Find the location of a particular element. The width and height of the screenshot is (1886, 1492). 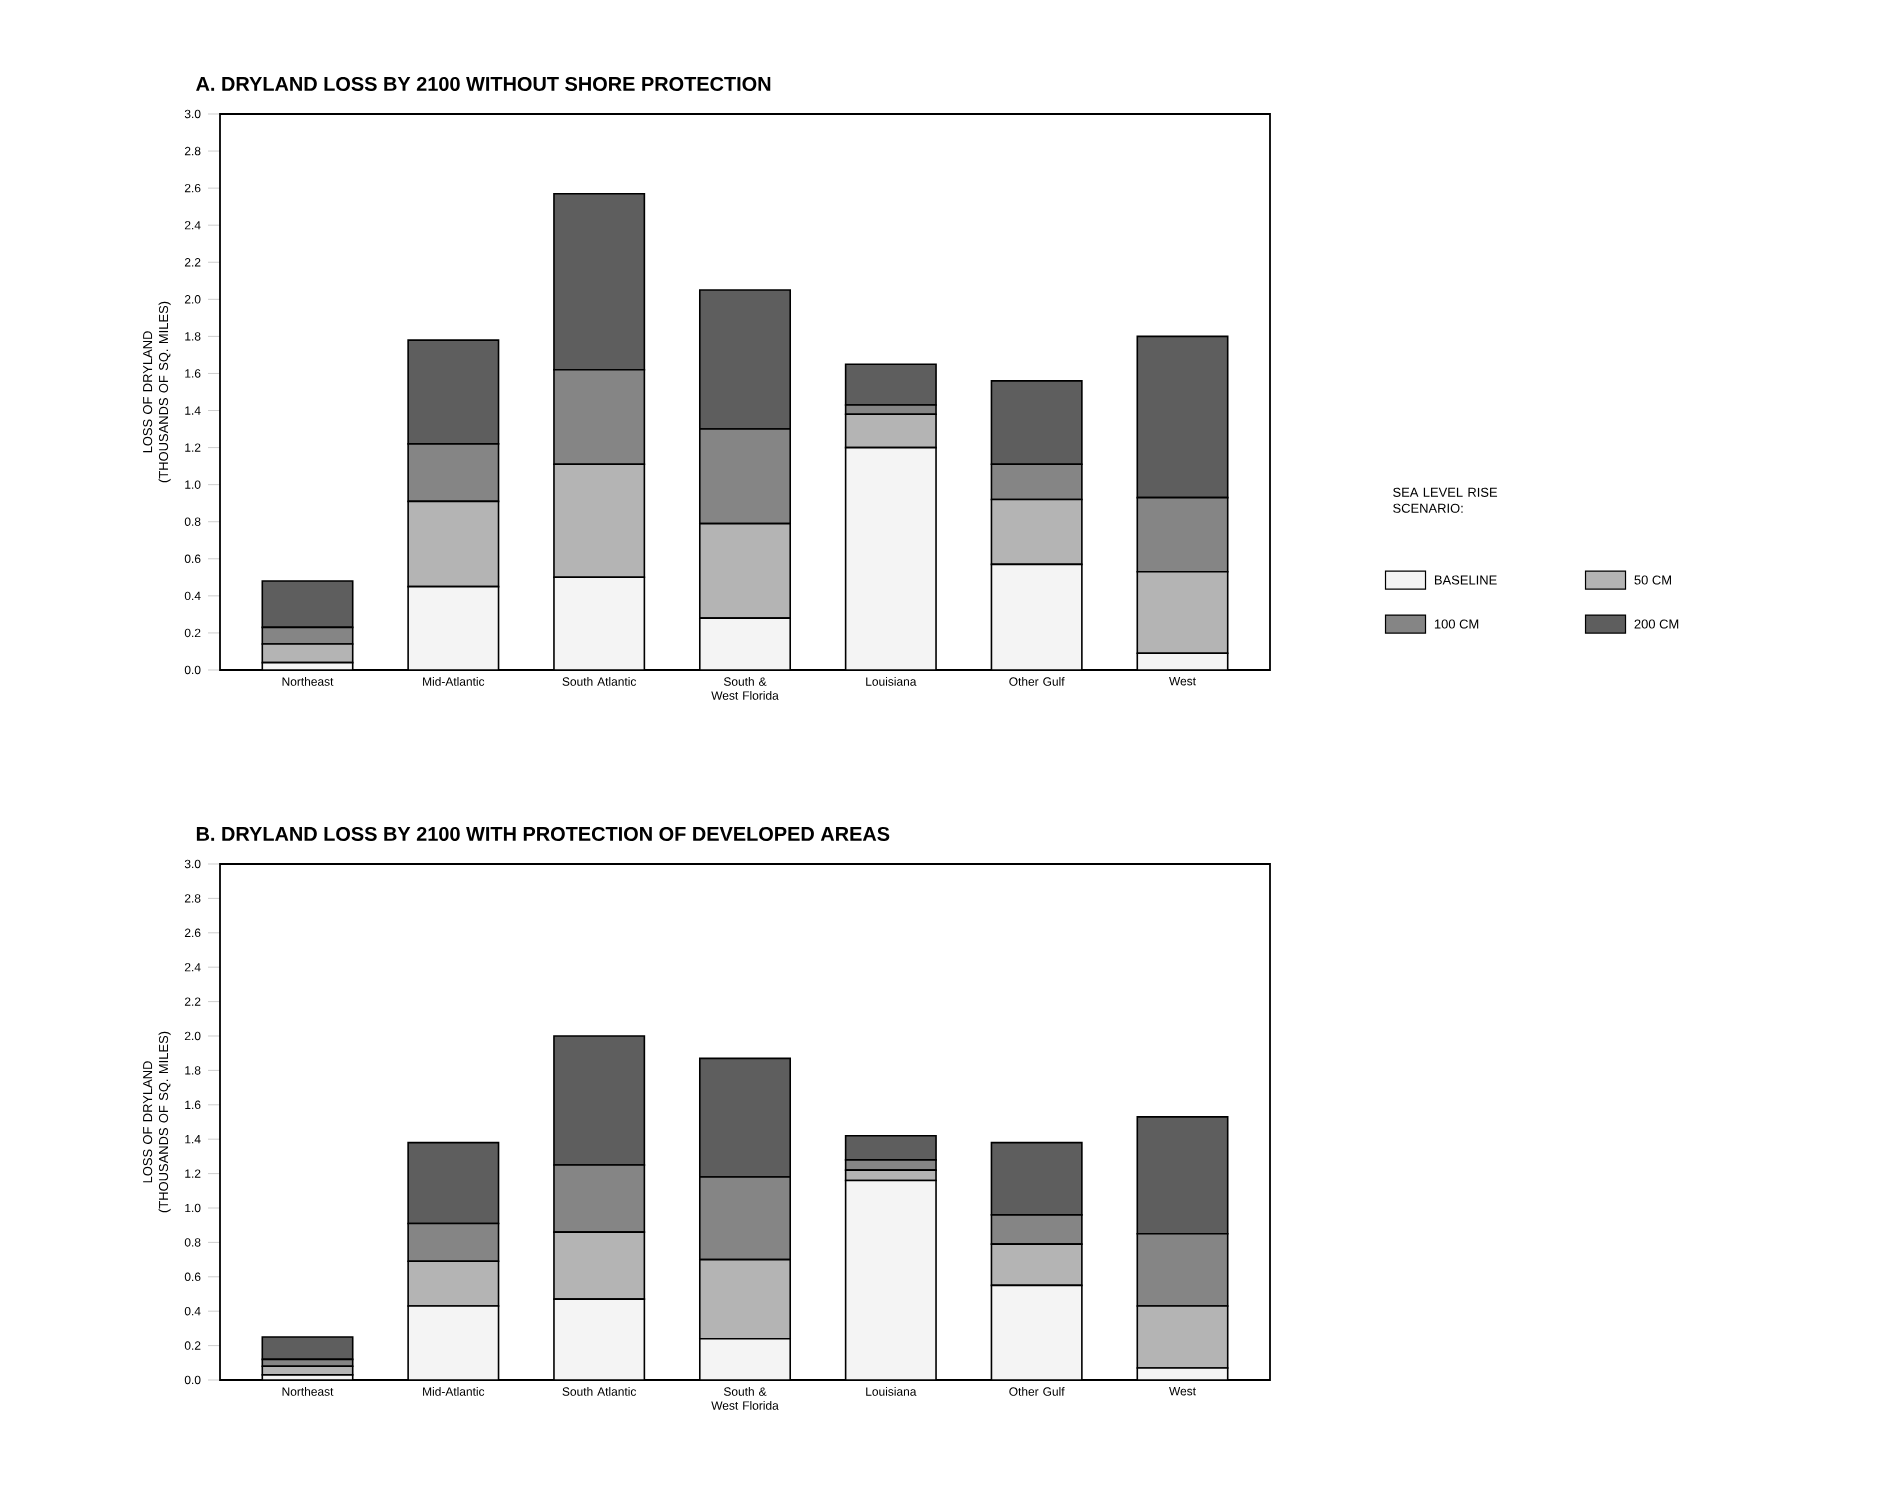

chart-title: A. DRYLAND LOSS BY 2100 WITHOUT SHORE PROTECTION is located at coordinates (483, 83).